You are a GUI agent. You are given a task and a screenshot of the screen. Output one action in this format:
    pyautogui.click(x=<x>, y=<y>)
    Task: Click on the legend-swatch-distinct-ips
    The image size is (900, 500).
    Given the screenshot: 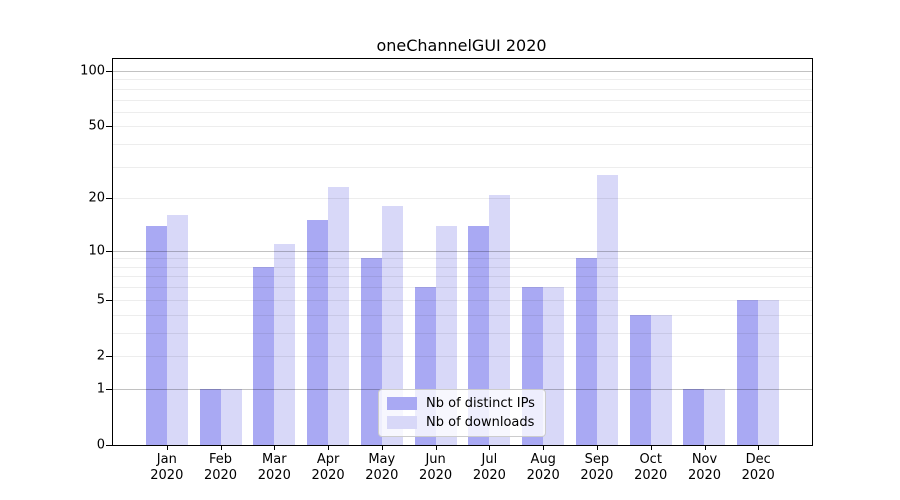 What is the action you would take?
    pyautogui.click(x=402, y=403)
    